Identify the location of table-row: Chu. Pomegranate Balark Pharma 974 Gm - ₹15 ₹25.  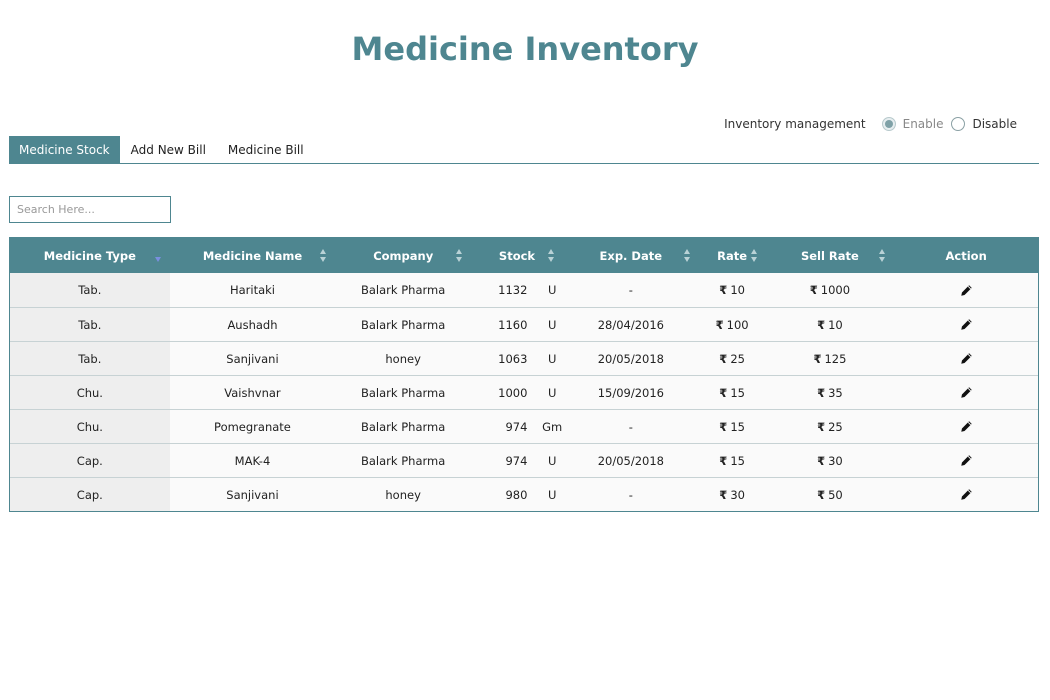
(524, 426).